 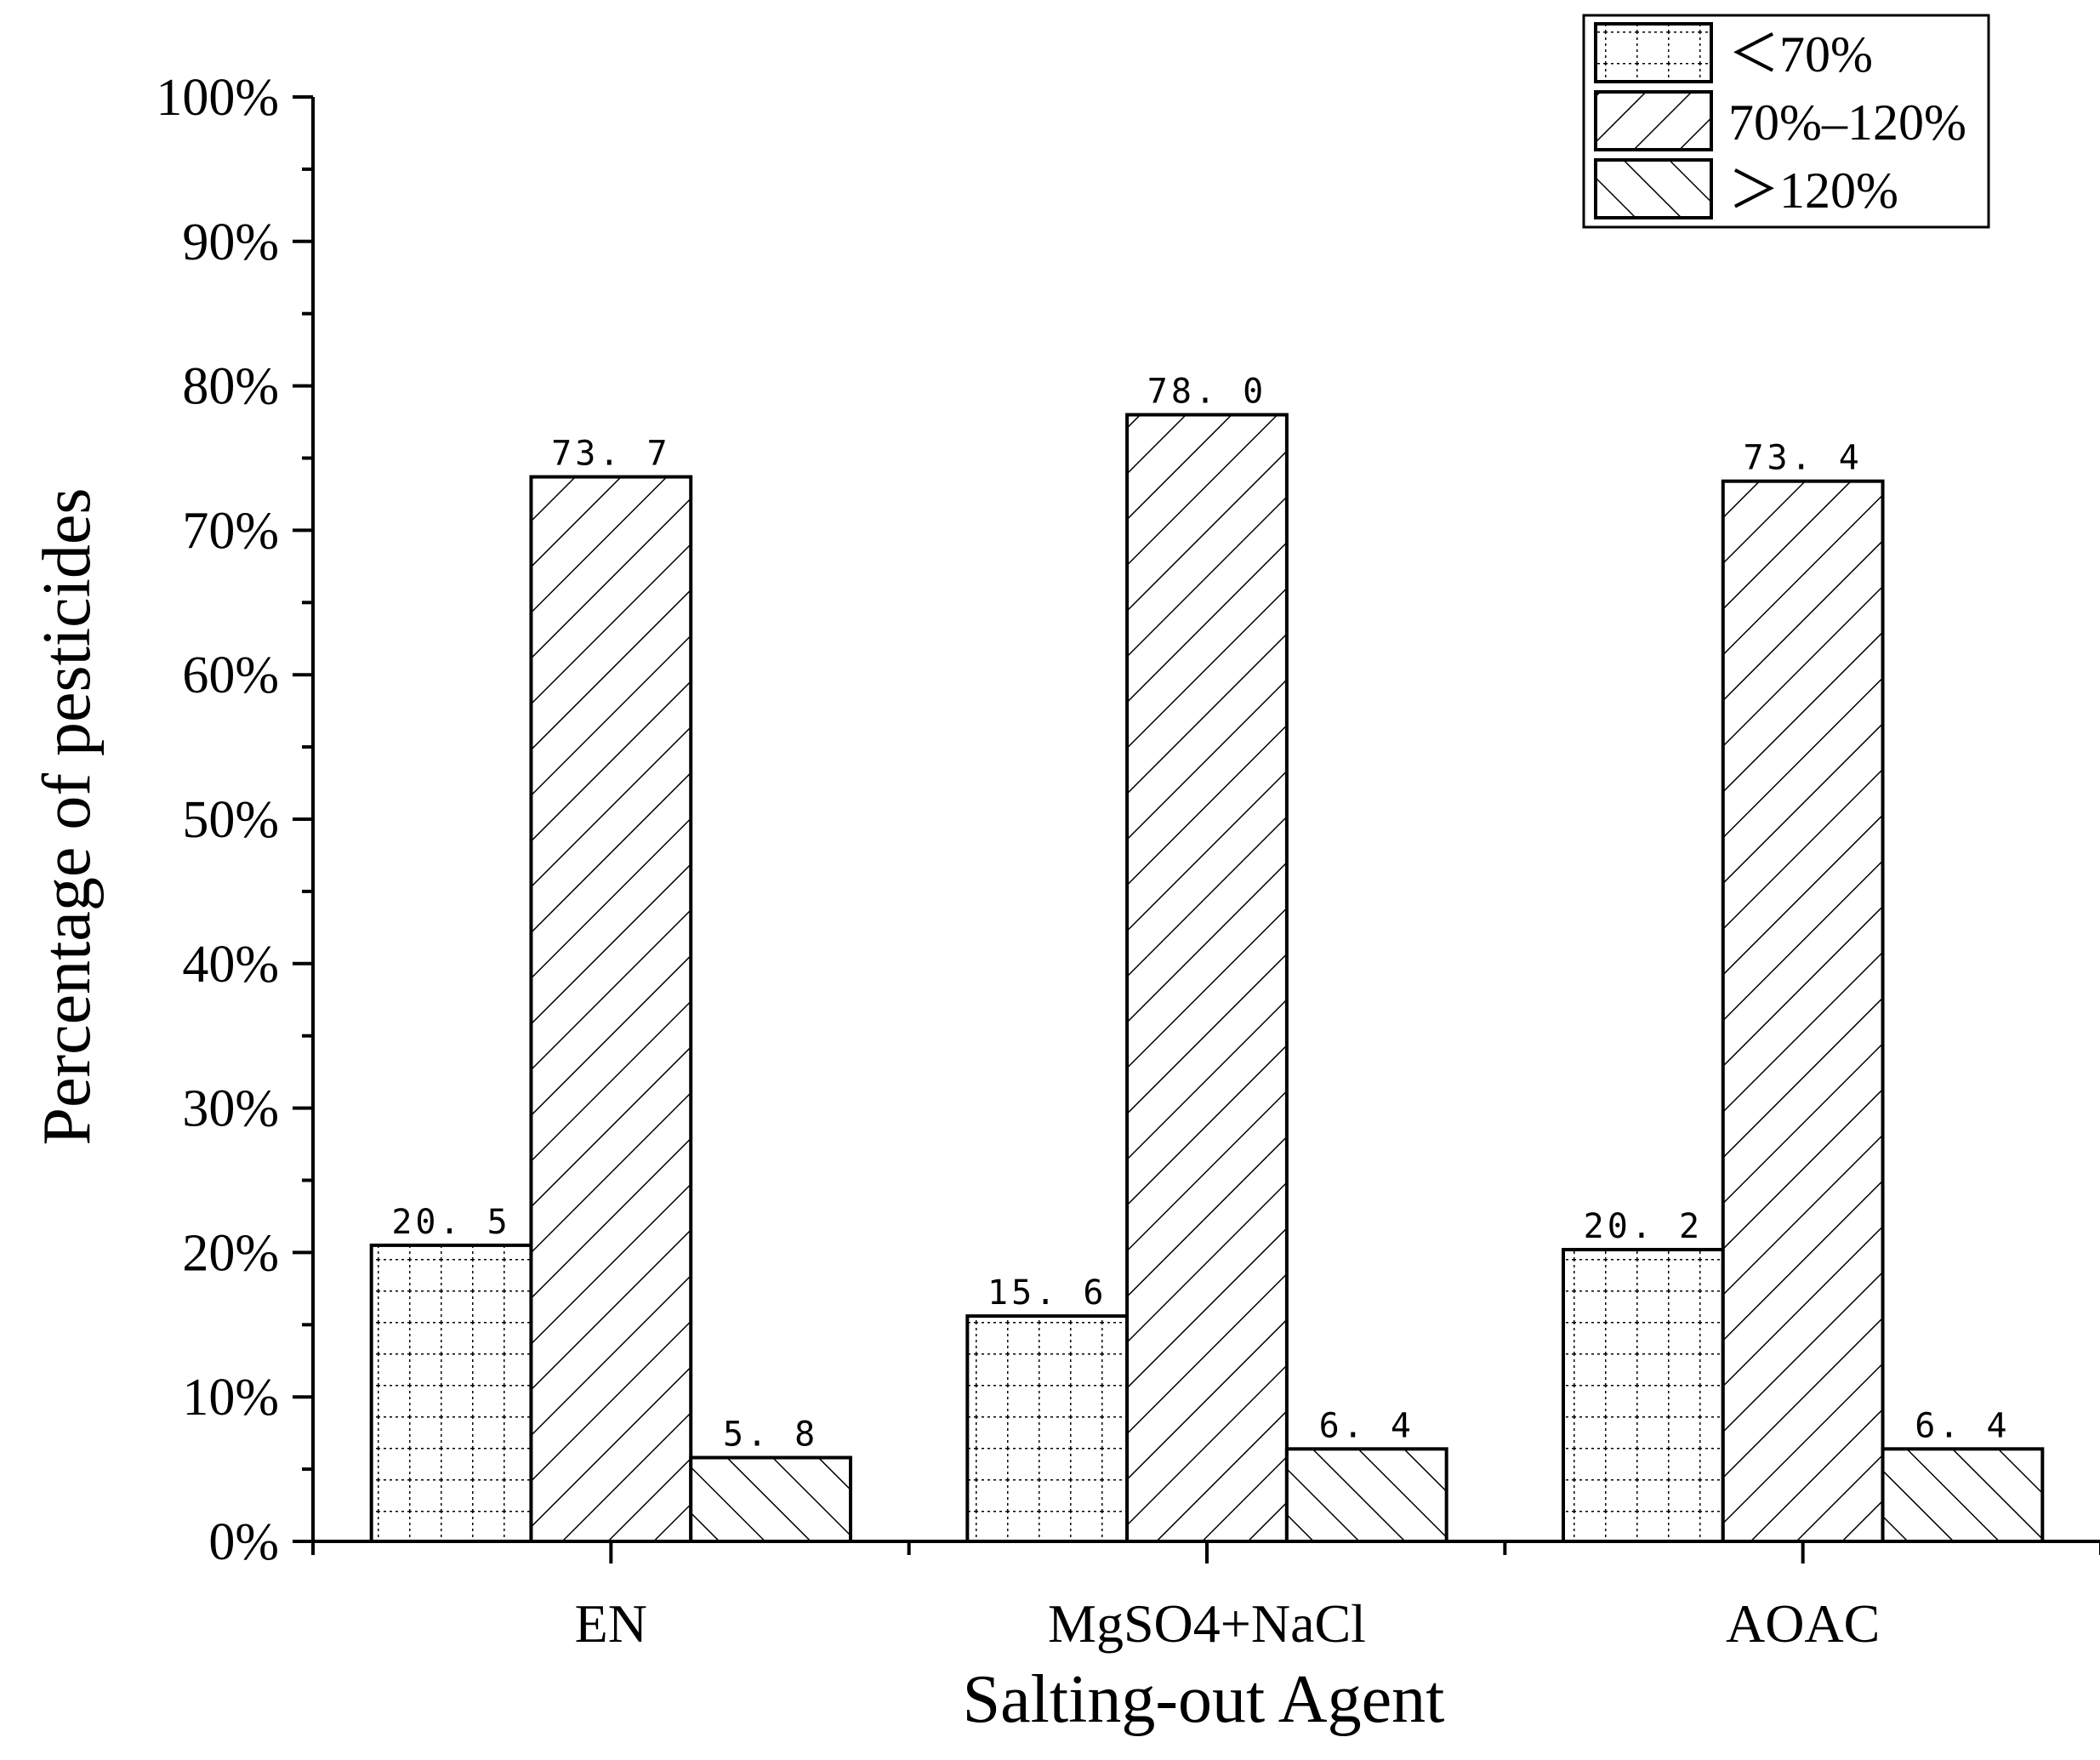 I want to click on y-tick-label: 80%, so click(x=230, y=387).